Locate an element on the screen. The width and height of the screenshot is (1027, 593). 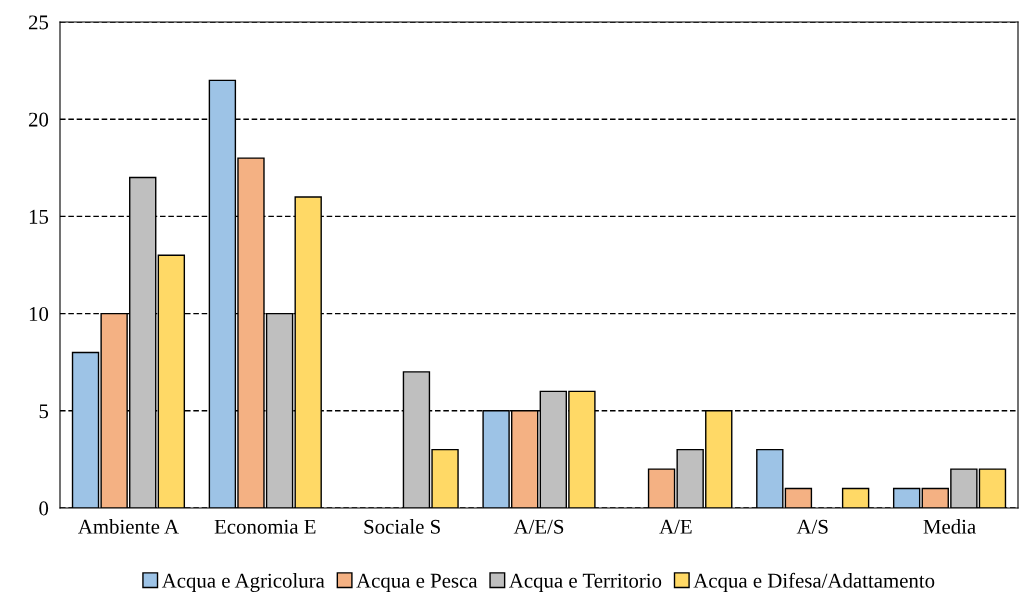
x-tick-label: A/S is located at coordinates (812, 526).